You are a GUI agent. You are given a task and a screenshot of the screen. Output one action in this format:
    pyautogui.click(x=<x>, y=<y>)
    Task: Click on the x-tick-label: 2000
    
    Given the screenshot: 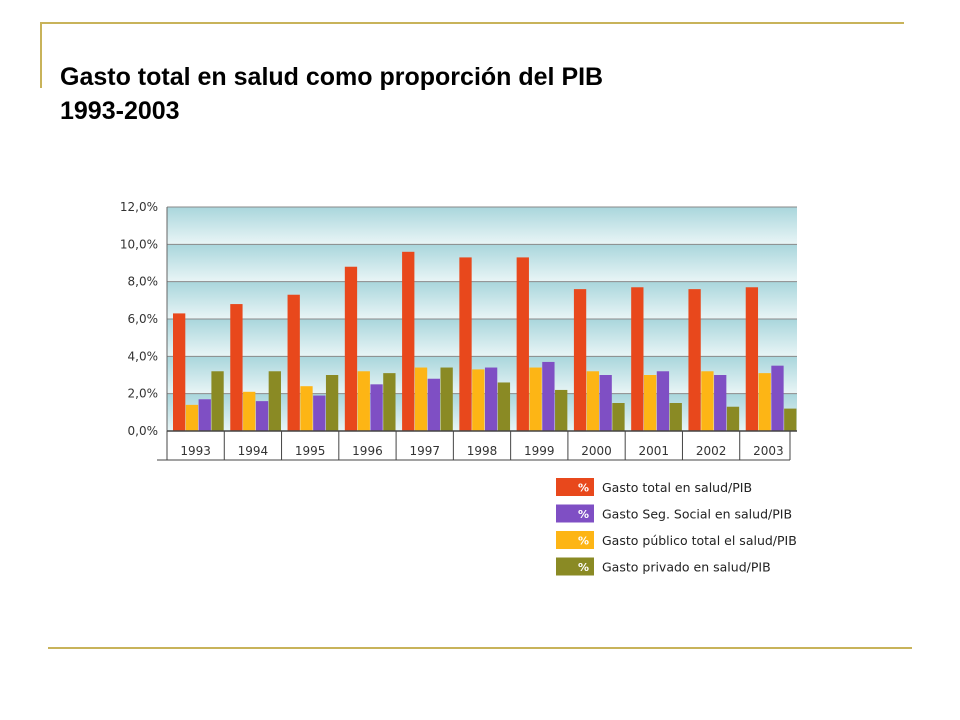 What is the action you would take?
    pyautogui.click(x=596, y=451)
    